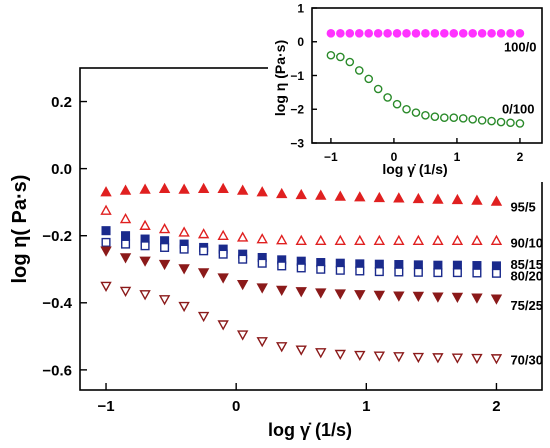  What do you see at coordinates (297, 143) in the screenshot?
I see `y-tick-label: −3` at bounding box center [297, 143].